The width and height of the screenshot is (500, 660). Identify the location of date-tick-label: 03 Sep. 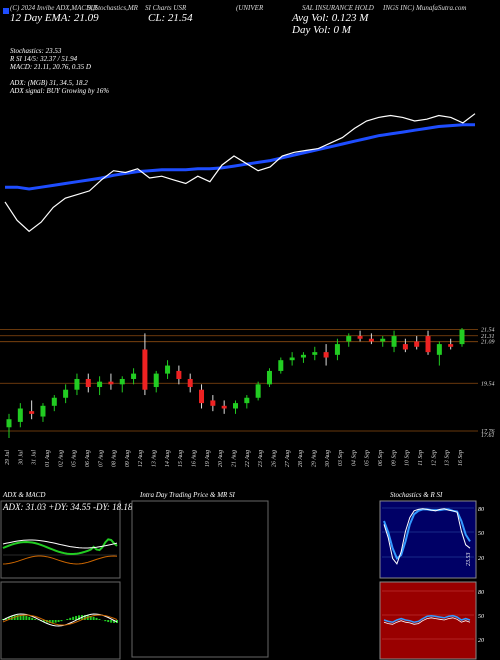
(341, 458).